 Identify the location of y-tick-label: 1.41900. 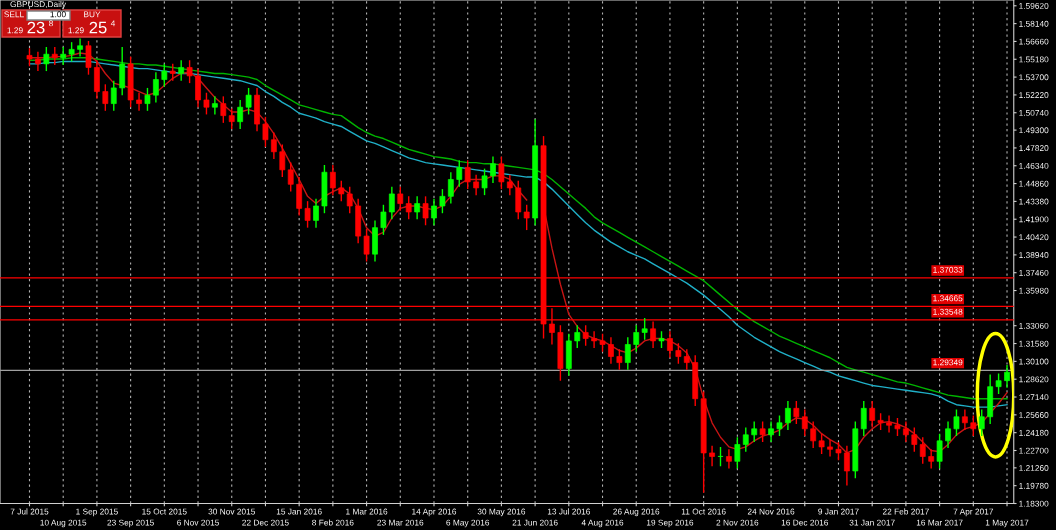
(1034, 219).